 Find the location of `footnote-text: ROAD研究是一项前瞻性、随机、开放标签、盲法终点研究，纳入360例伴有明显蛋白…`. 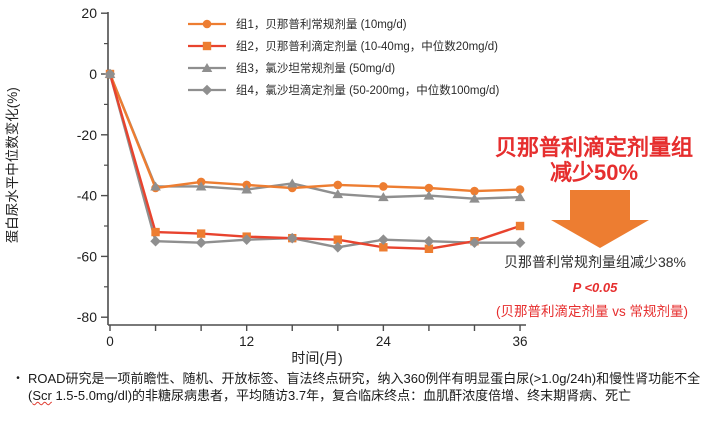

footnote-text: ROAD研究是一项前瞻性、随机、开放标签、盲法终点研究，纳入360例伴有明显蛋白… is located at coordinates (367, 387).